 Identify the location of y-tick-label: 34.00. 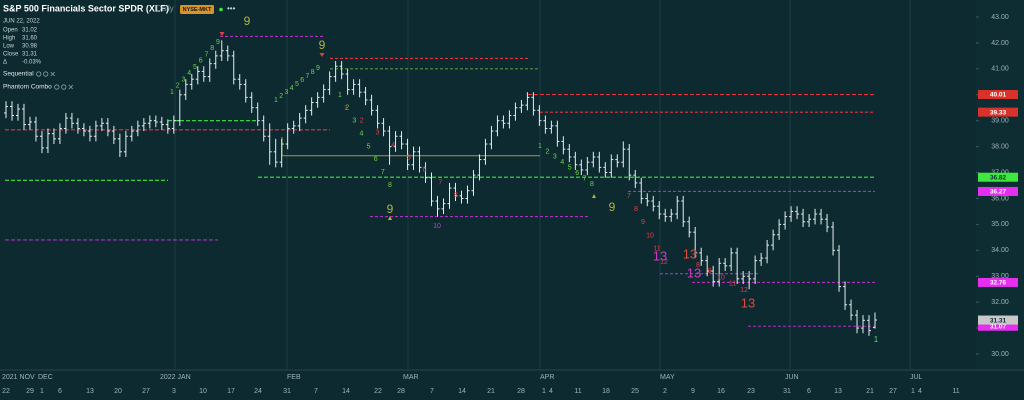
(1000, 250).